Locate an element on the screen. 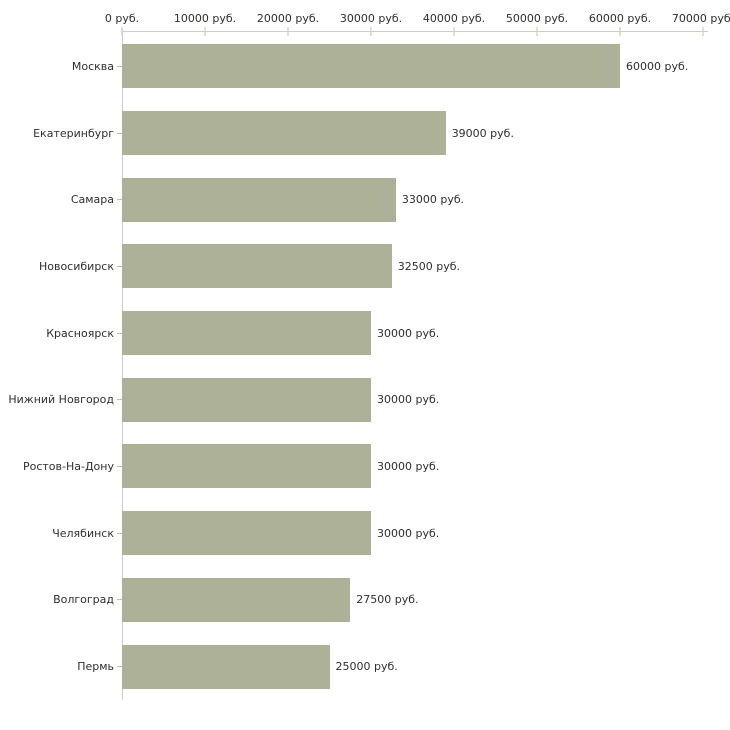  bar-area: 60000 руб. is located at coordinates (412, 66).